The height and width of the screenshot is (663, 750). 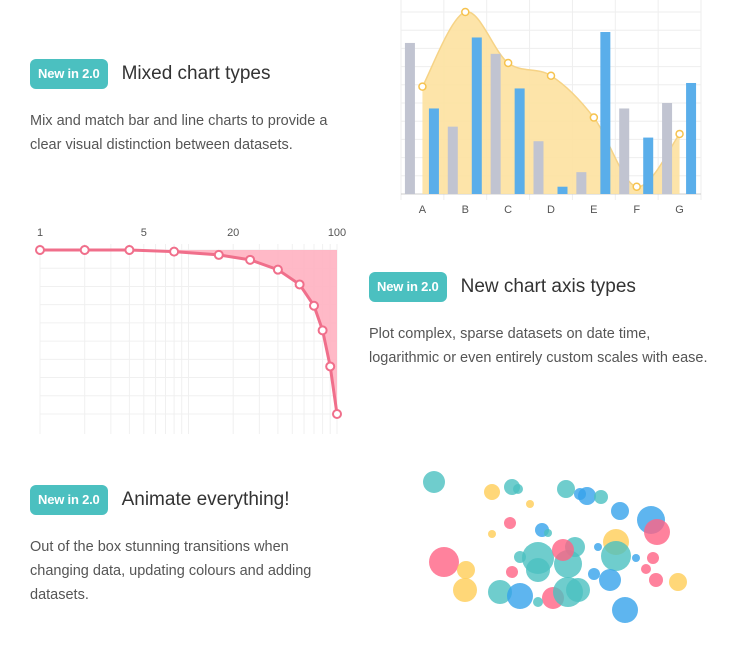 What do you see at coordinates (548, 286) in the screenshot?
I see `feature-title: New chart axis types` at bounding box center [548, 286].